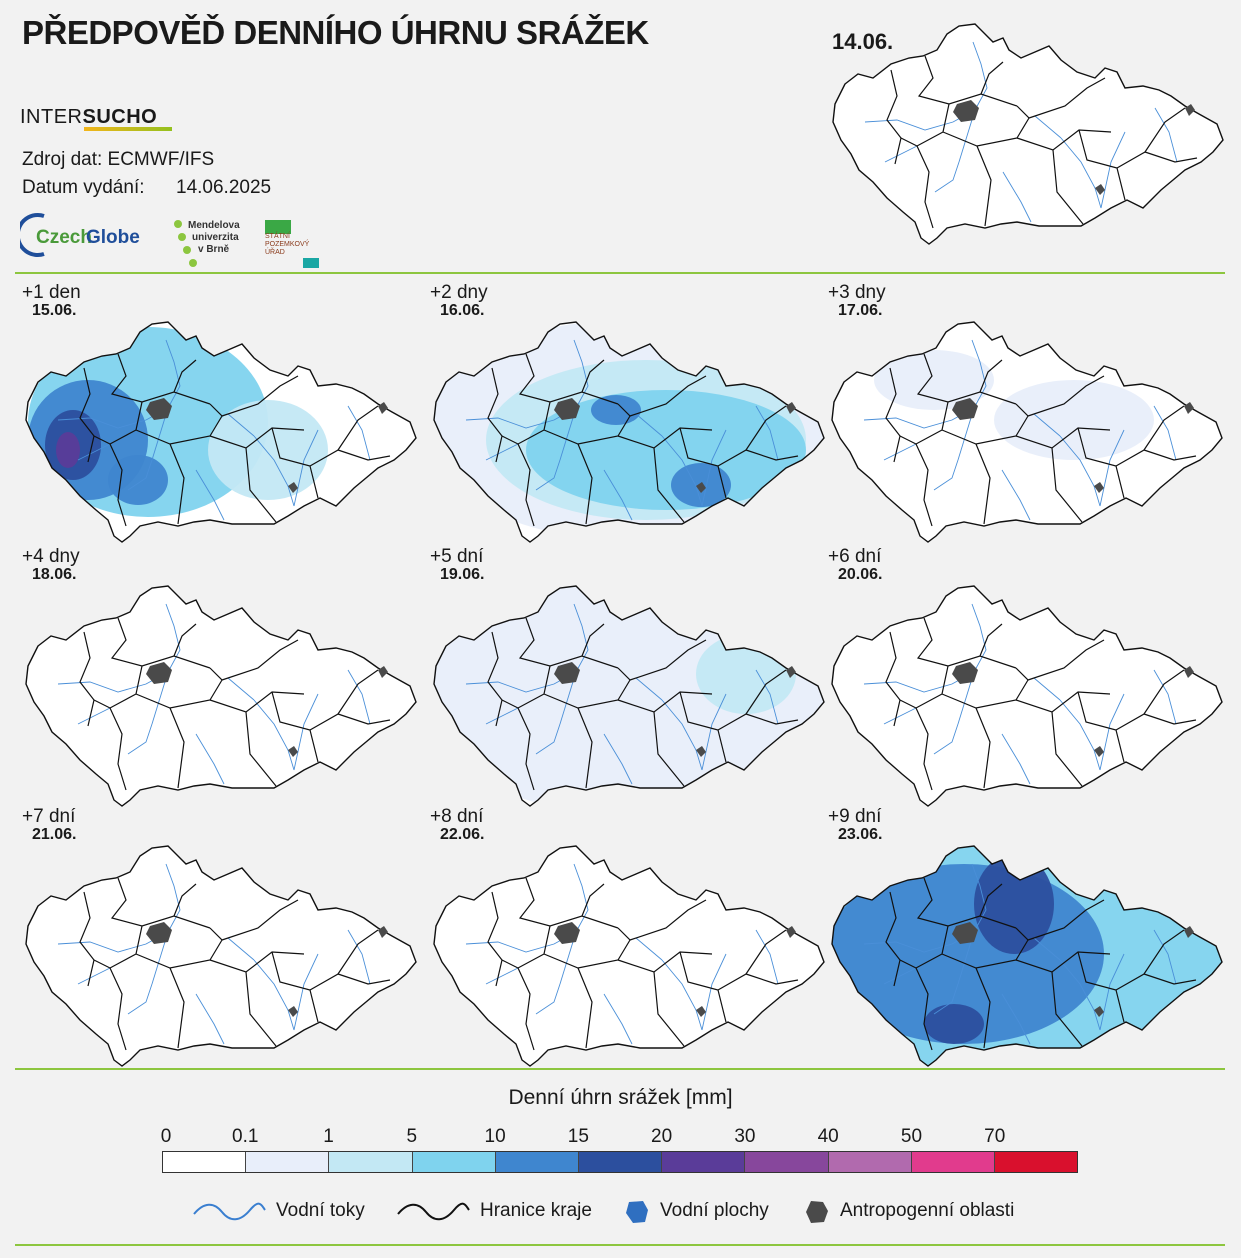  I want to click on brno-urban-area, so click(1100, 189).